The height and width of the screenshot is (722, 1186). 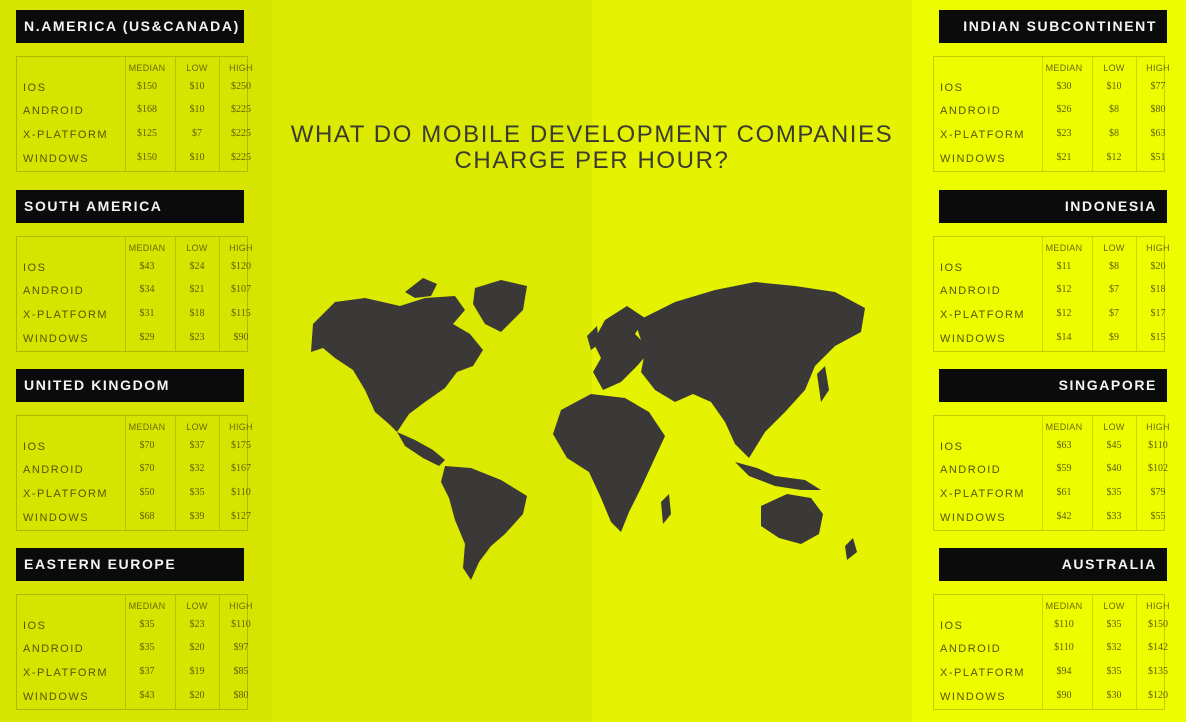 What do you see at coordinates (1064, 671) in the screenshot?
I see `table-cell: $94` at bounding box center [1064, 671].